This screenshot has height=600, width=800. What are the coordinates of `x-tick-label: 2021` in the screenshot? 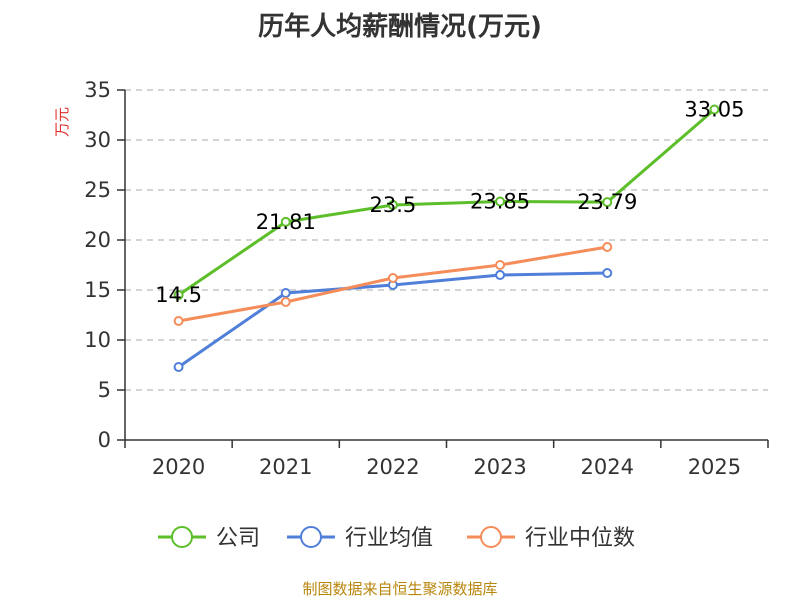 It's located at (285, 467).